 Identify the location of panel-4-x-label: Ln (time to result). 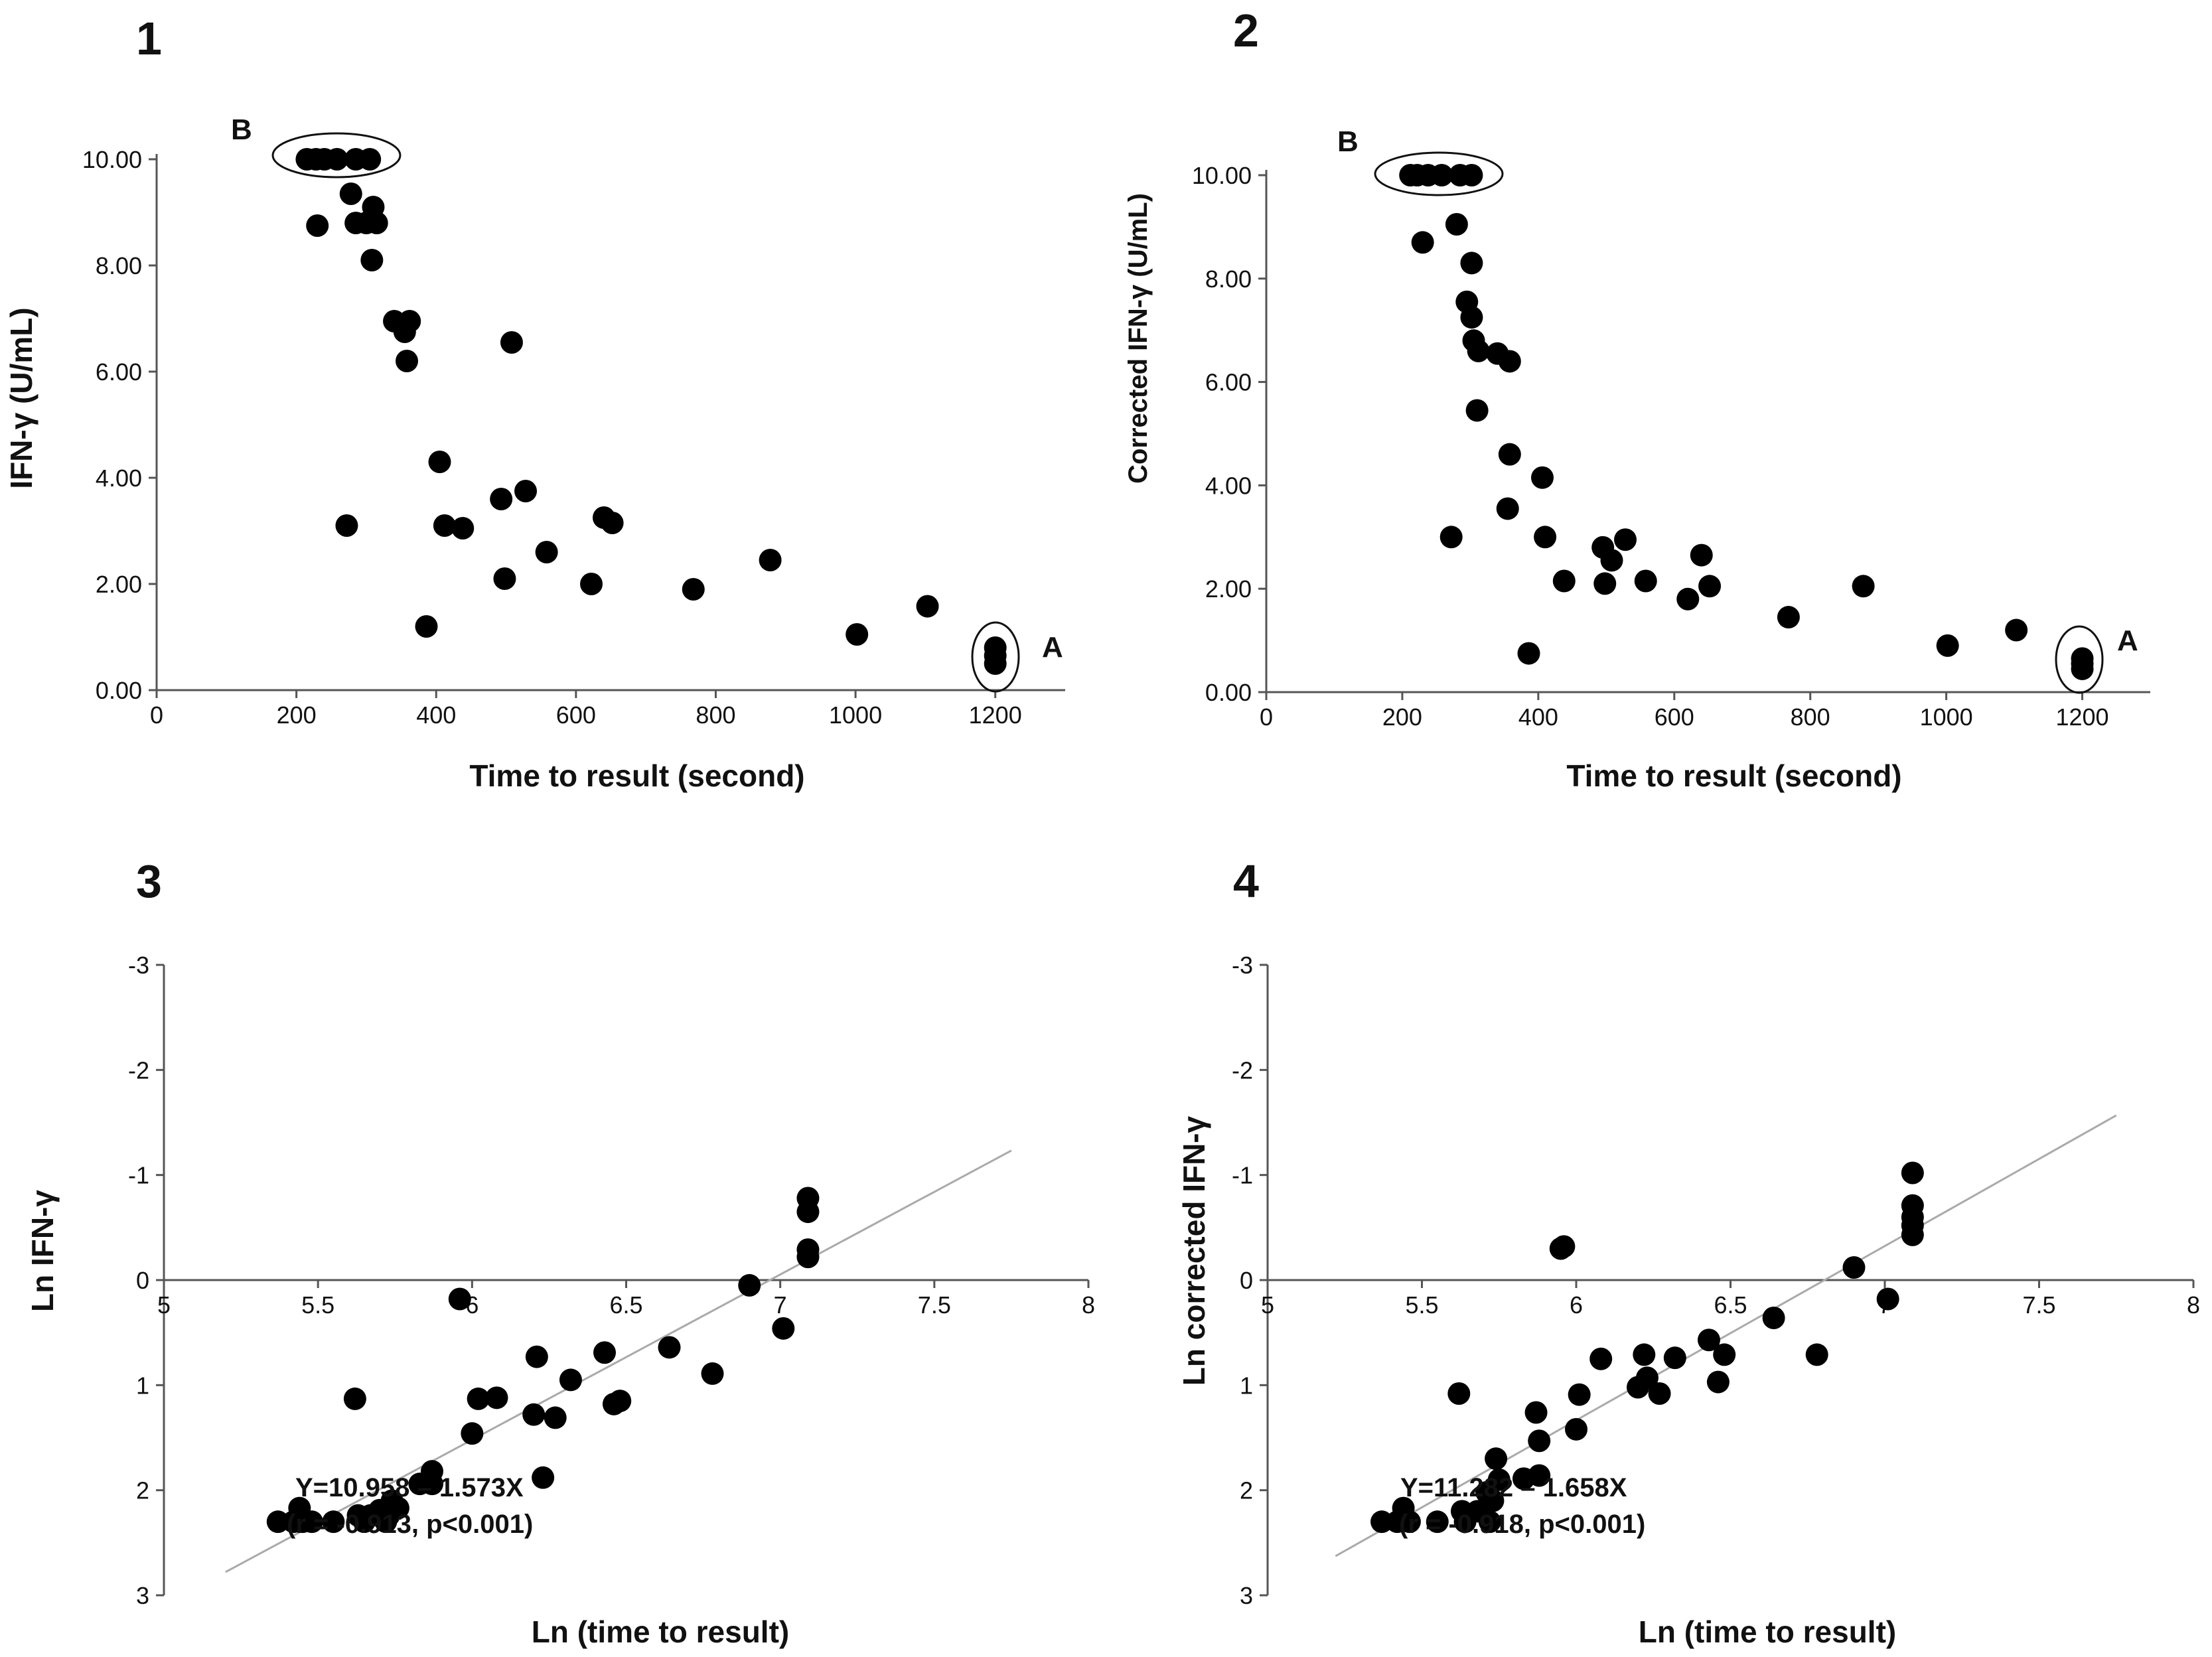
(1768, 1632).